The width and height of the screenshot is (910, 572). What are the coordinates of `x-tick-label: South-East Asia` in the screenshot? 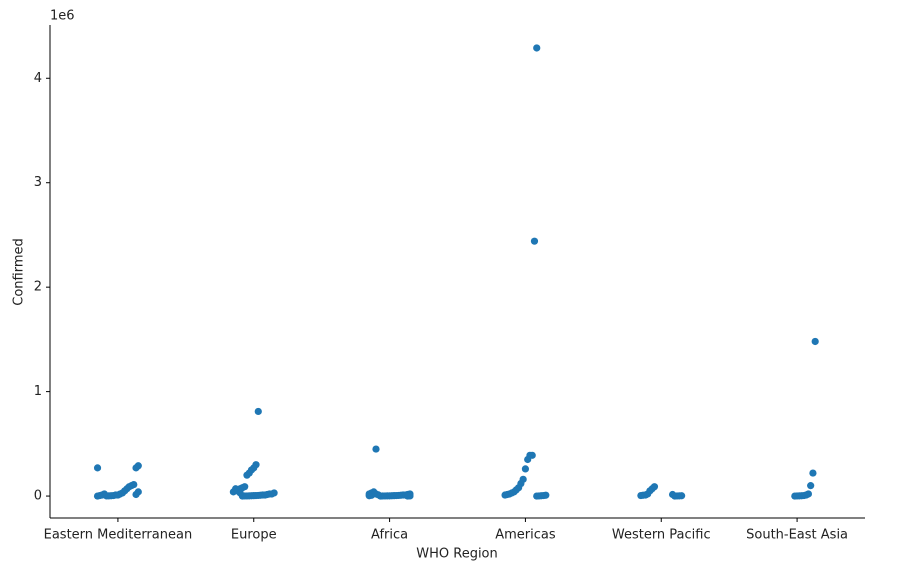 It's located at (797, 535).